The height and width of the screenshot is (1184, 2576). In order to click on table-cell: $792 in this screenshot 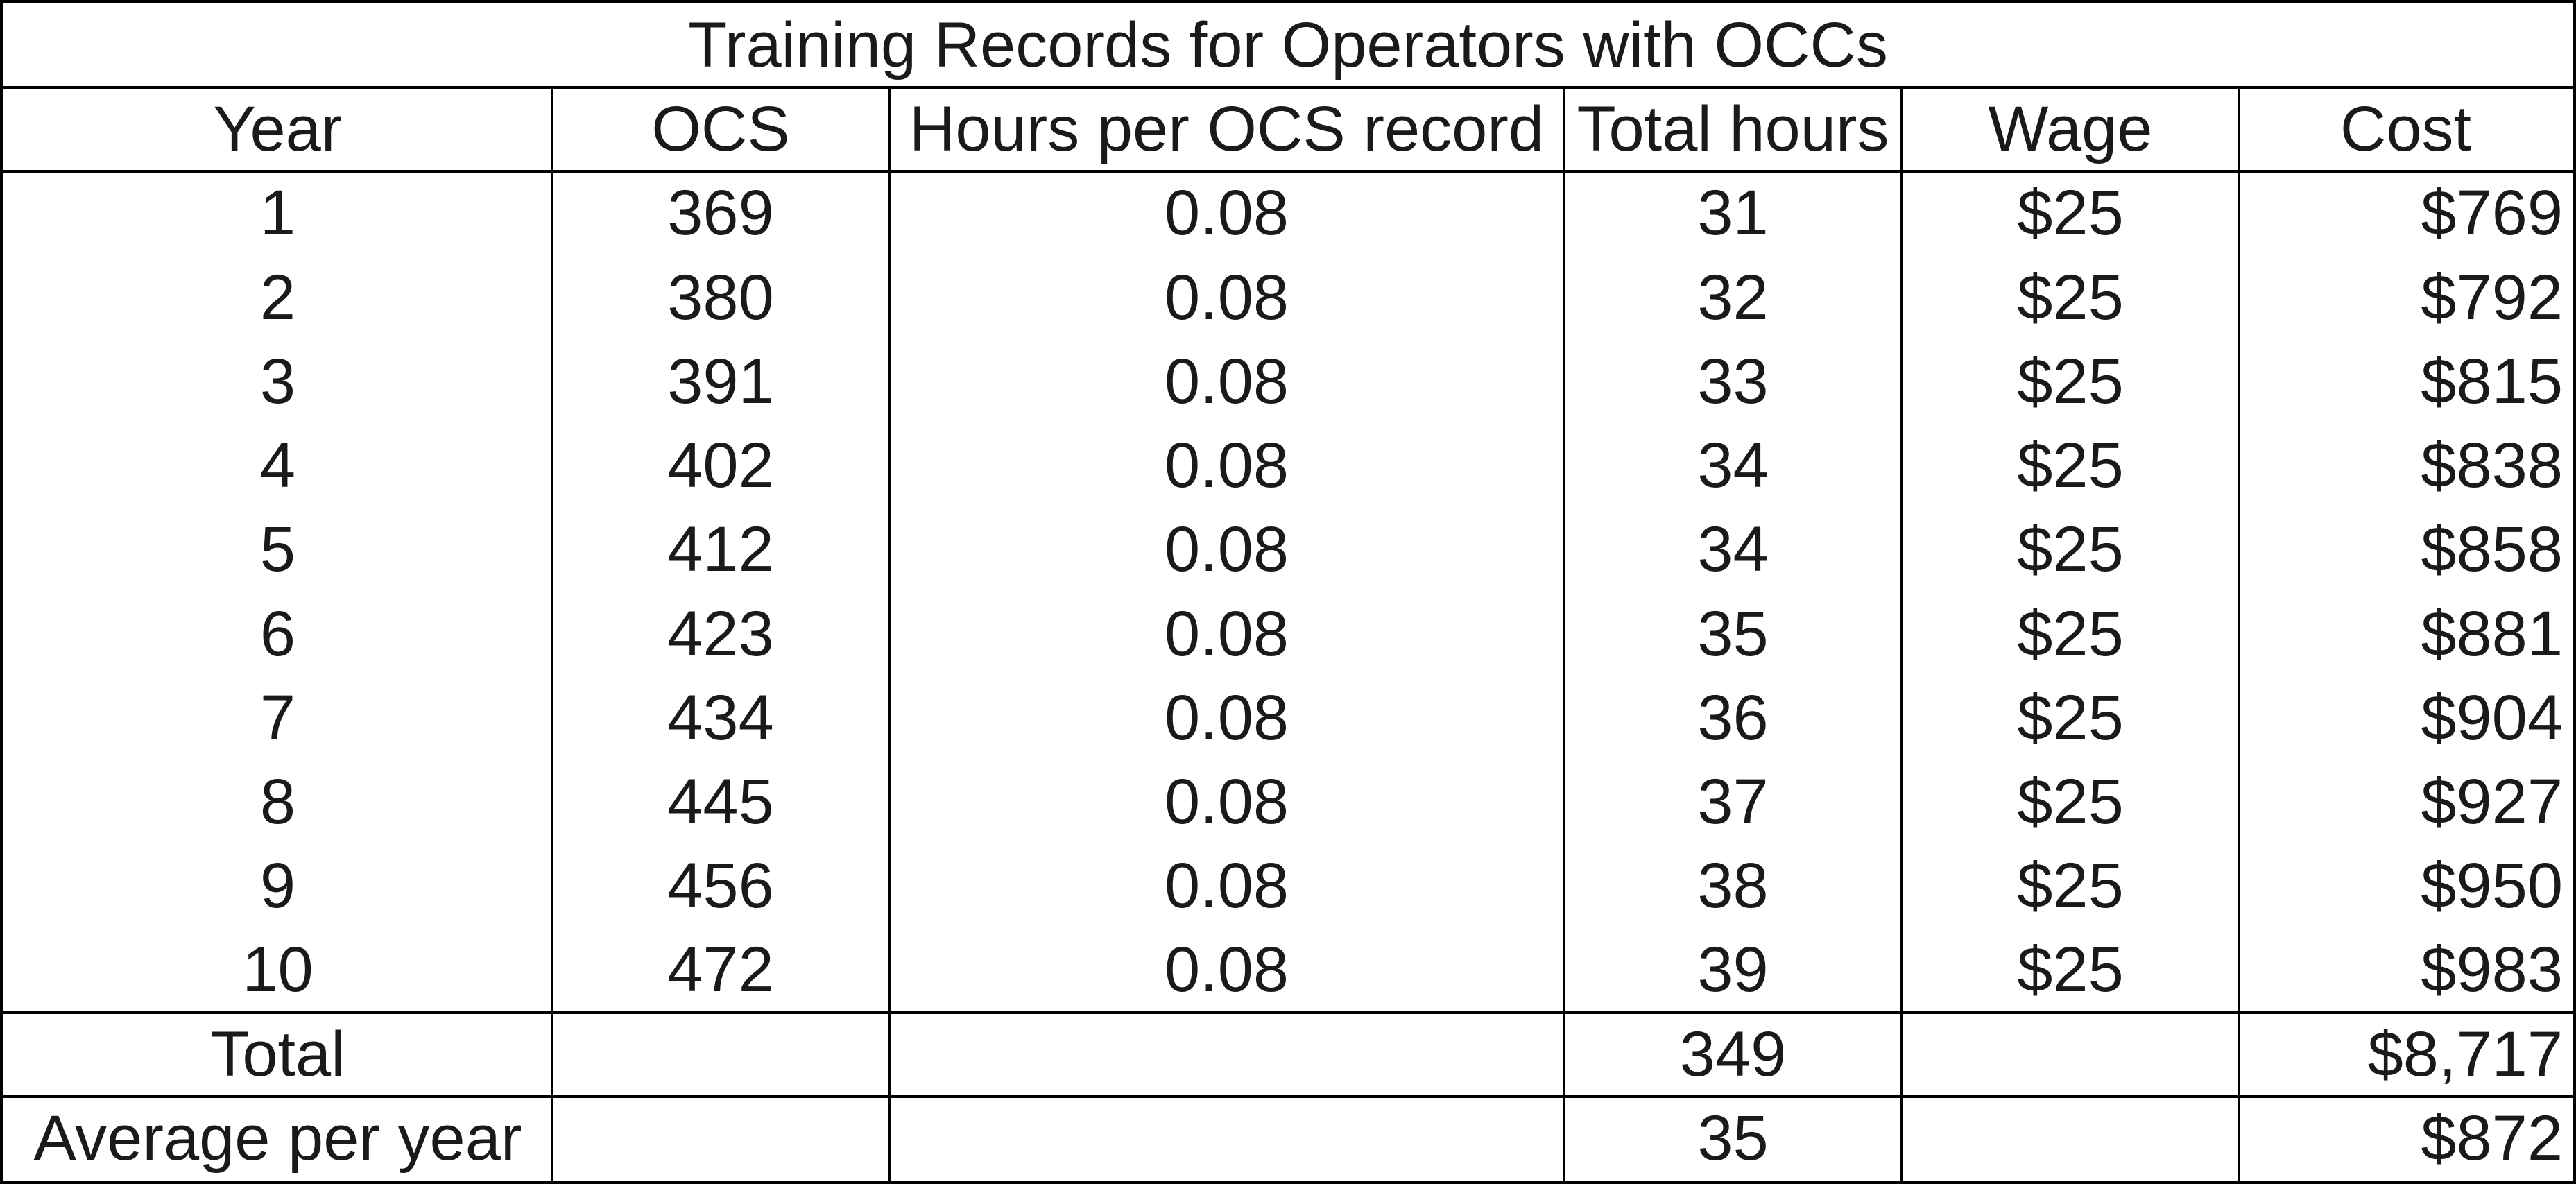, I will do `click(2492, 297)`.